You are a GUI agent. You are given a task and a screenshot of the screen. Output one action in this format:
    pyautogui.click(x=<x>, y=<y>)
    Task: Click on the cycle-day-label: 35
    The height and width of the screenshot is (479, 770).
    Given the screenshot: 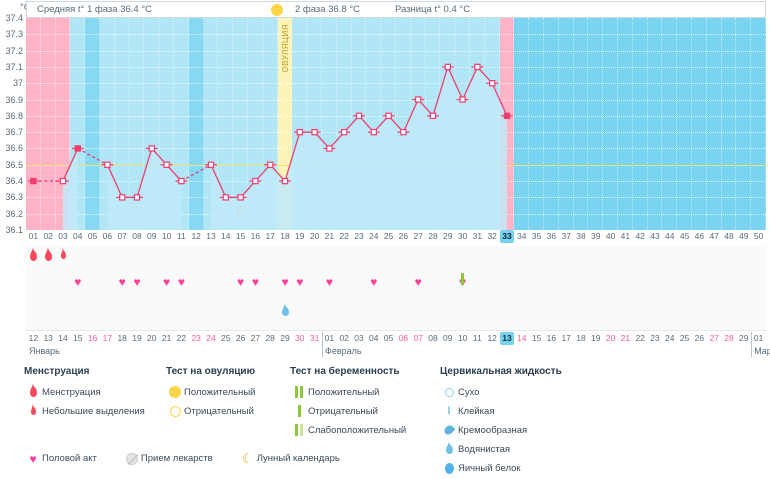 What is the action you would take?
    pyautogui.click(x=536, y=236)
    